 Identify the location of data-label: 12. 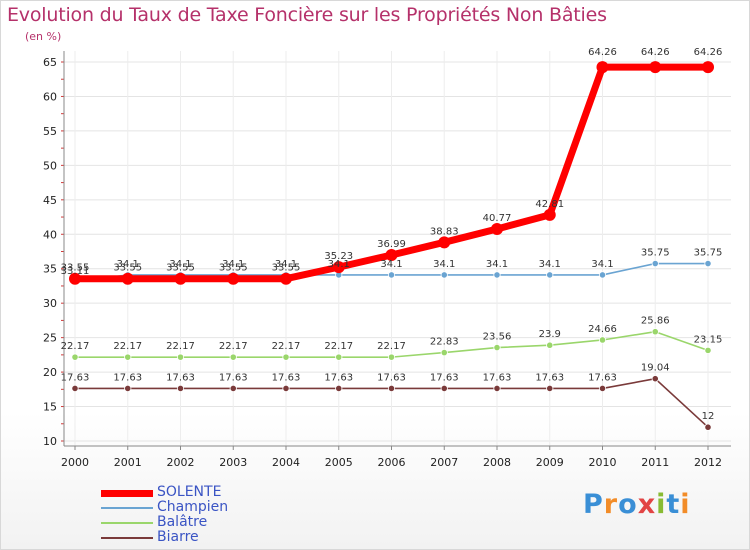
(708, 416).